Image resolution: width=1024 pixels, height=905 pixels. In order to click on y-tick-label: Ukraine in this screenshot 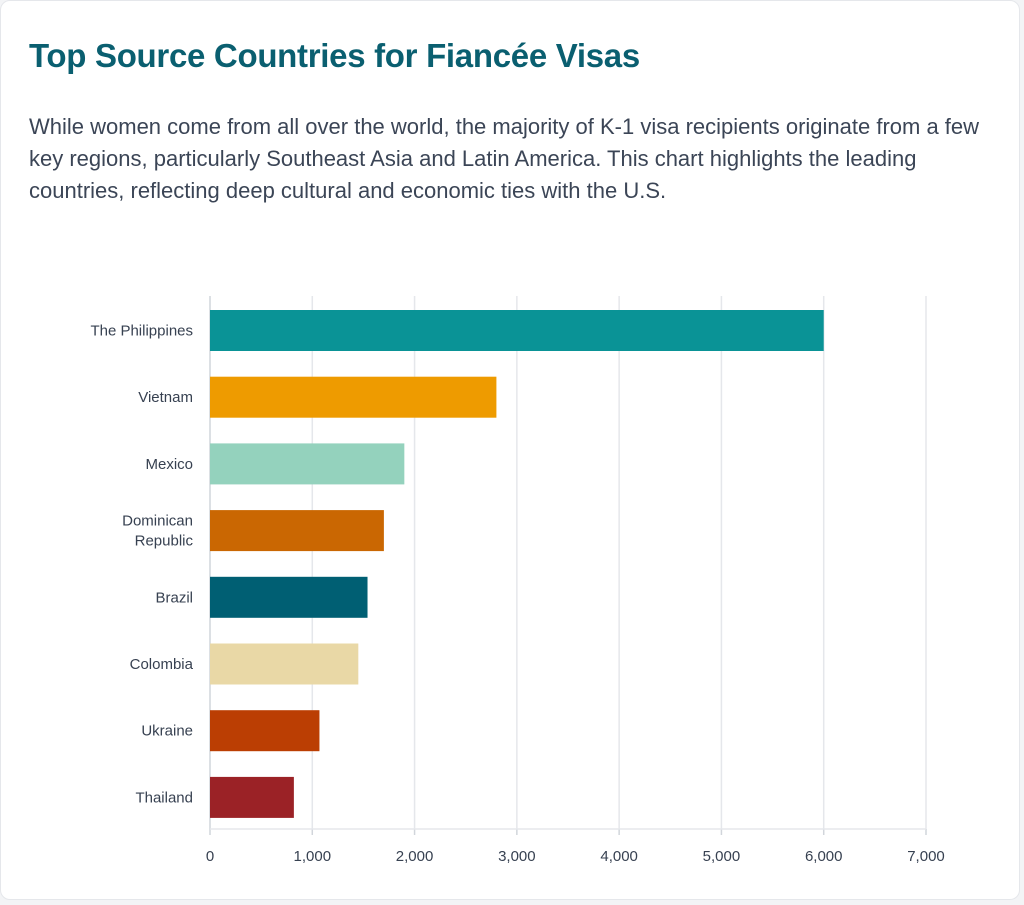, I will do `click(167, 731)`.